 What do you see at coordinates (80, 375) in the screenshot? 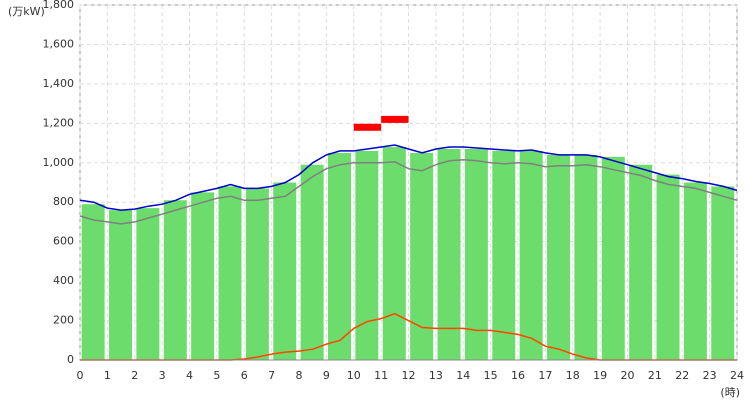
I see `x-tick-label: 0` at bounding box center [80, 375].